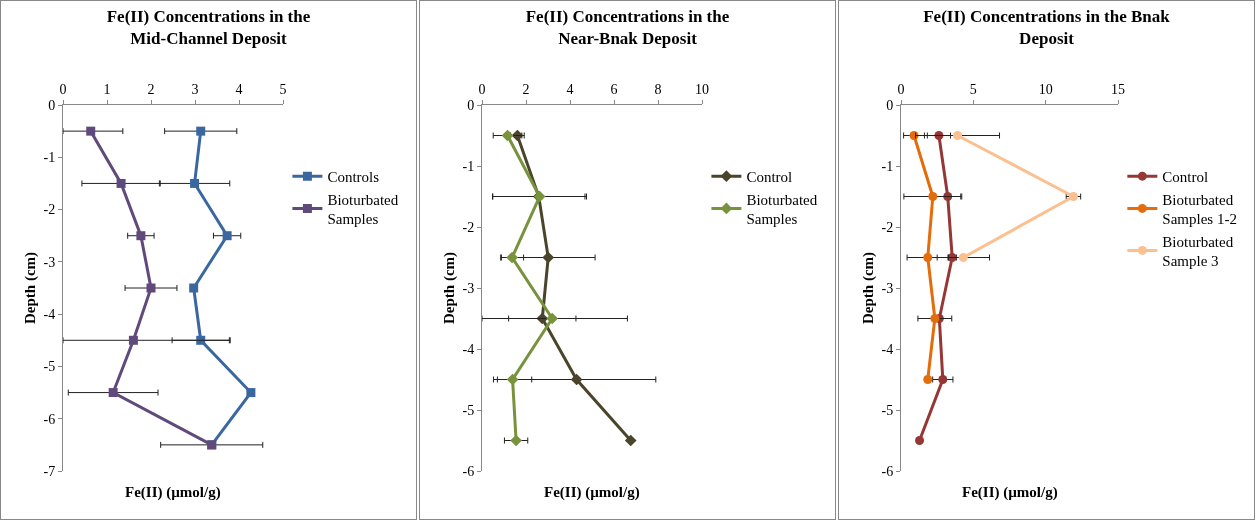  Describe the element at coordinates (614, 90) in the screenshot. I see `x-tick-label: 6` at that location.